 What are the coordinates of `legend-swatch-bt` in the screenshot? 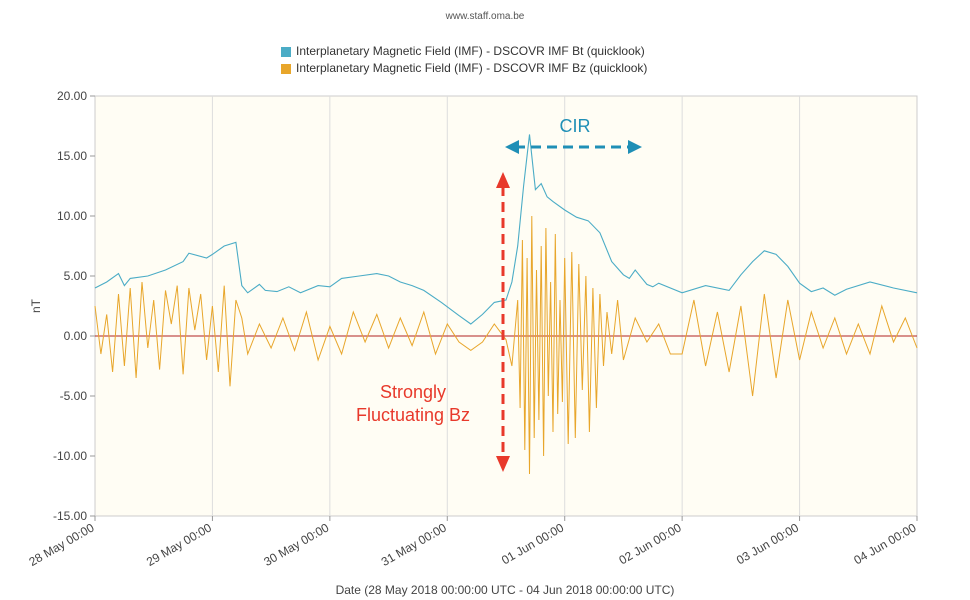 It's located at (286, 51).